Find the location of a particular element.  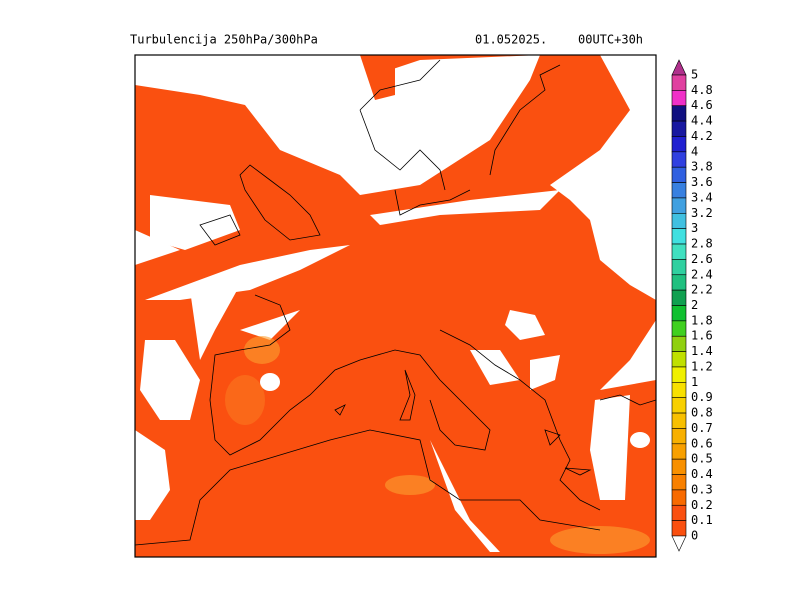

colorbar-label: 4.6 is located at coordinates (702, 105).